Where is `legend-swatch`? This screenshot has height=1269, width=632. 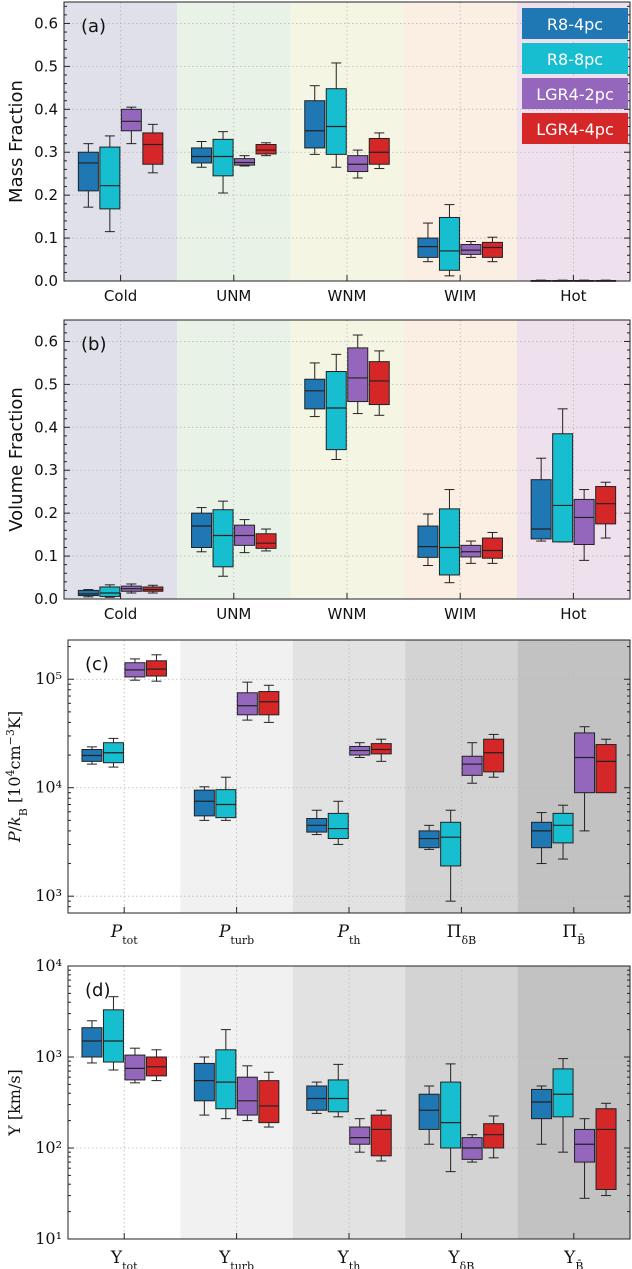 legend-swatch is located at coordinates (575, 128).